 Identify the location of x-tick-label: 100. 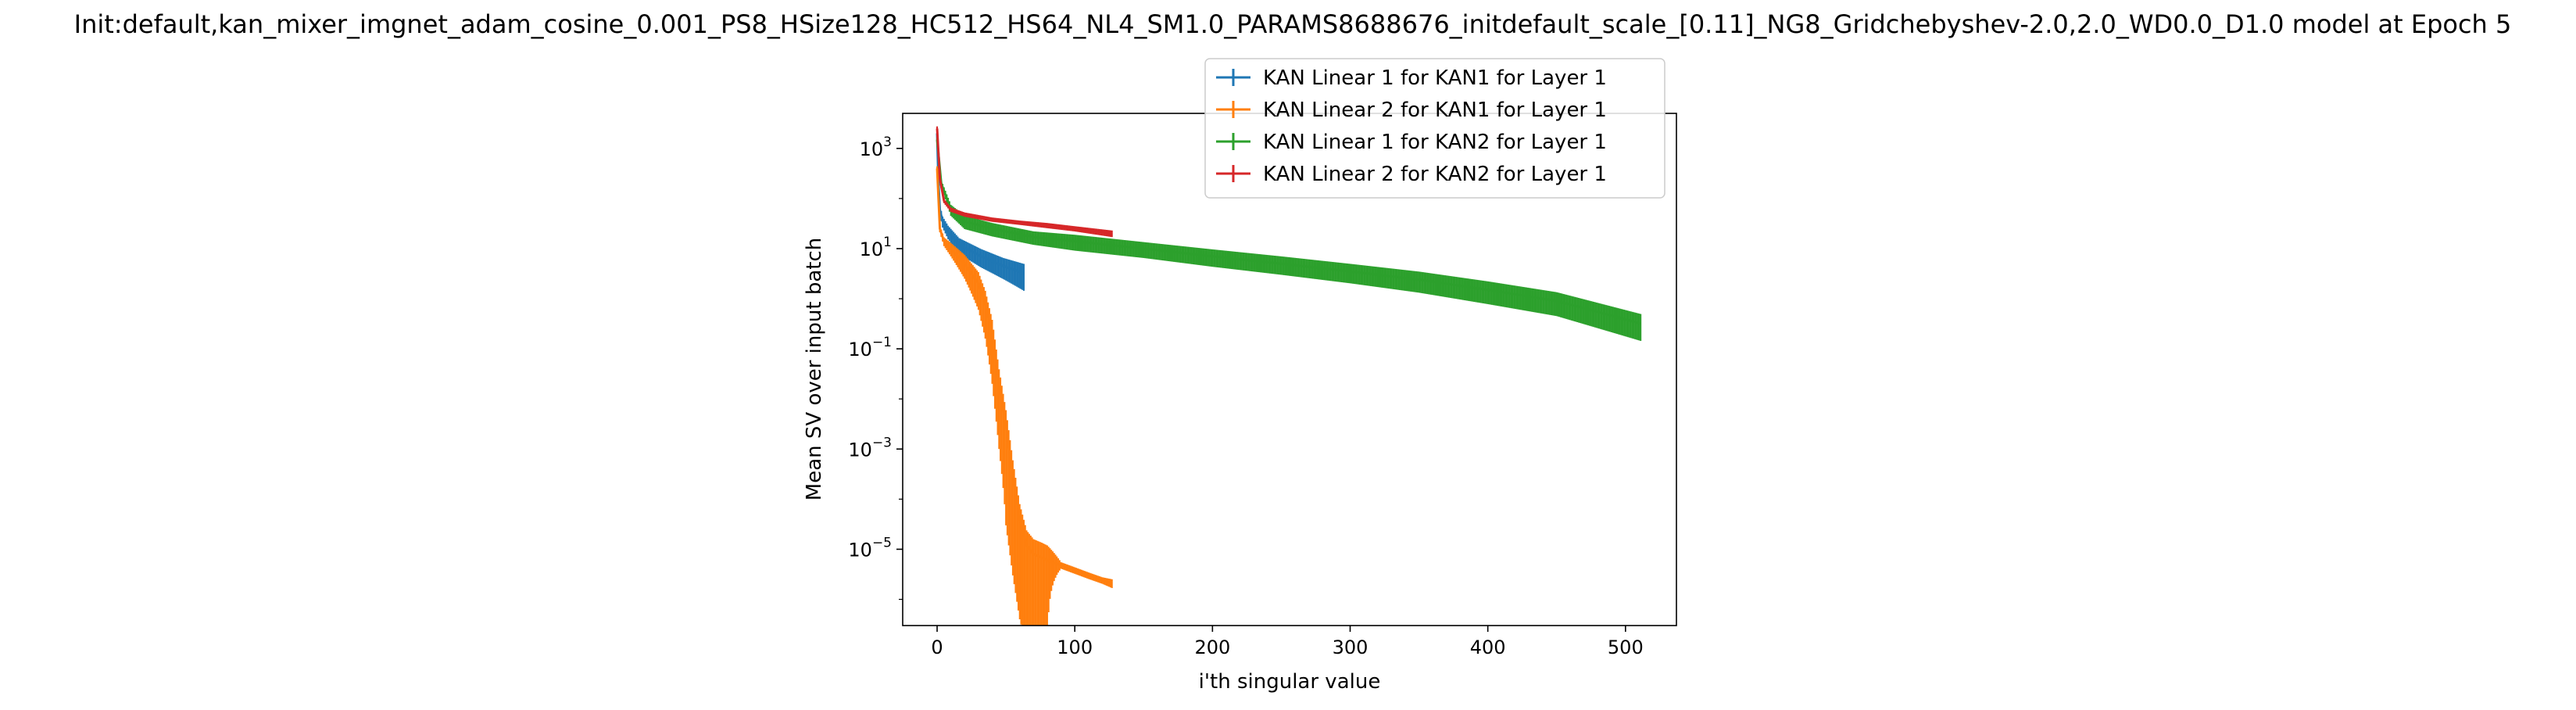
(1075, 647).